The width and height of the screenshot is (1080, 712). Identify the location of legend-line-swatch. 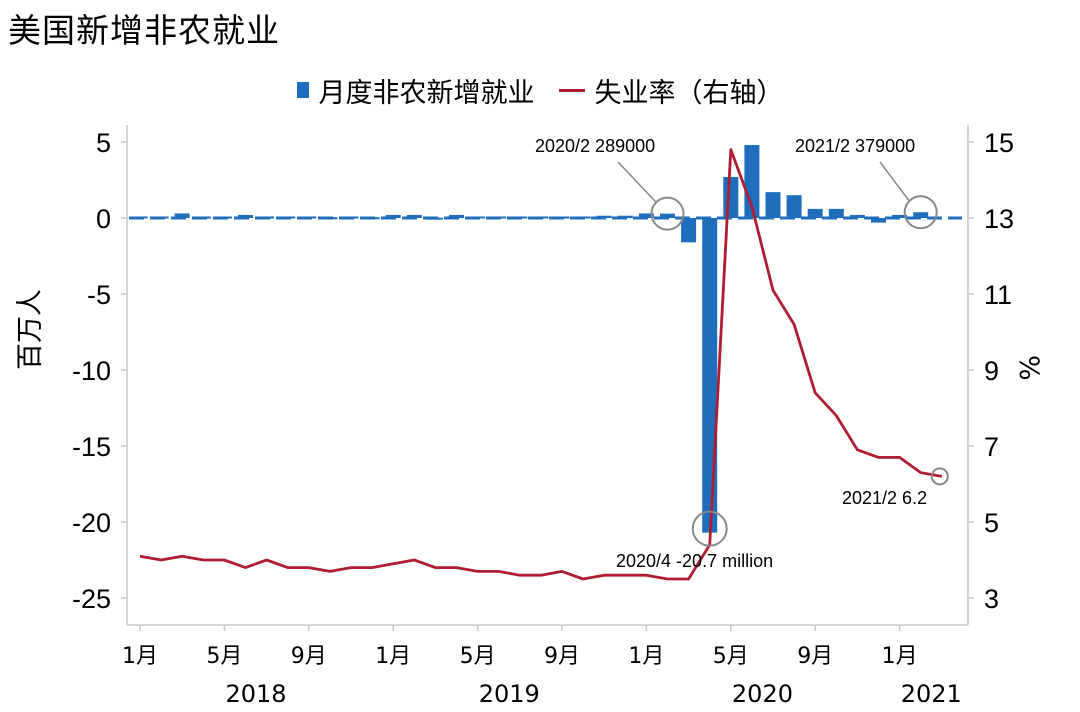
(571, 90).